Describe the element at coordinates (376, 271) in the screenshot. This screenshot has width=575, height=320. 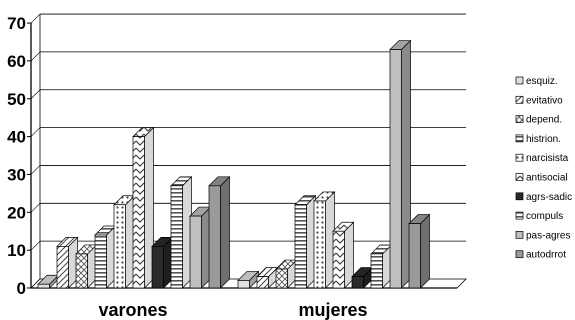
I see `bar-mujeres-compuls` at that location.